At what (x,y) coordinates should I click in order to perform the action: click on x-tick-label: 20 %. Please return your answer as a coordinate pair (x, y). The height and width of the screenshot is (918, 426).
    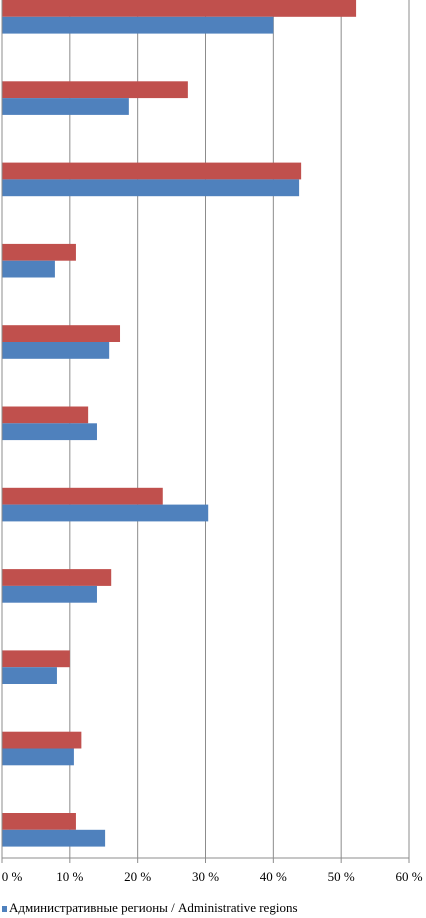
    Looking at the image, I should click on (137, 876).